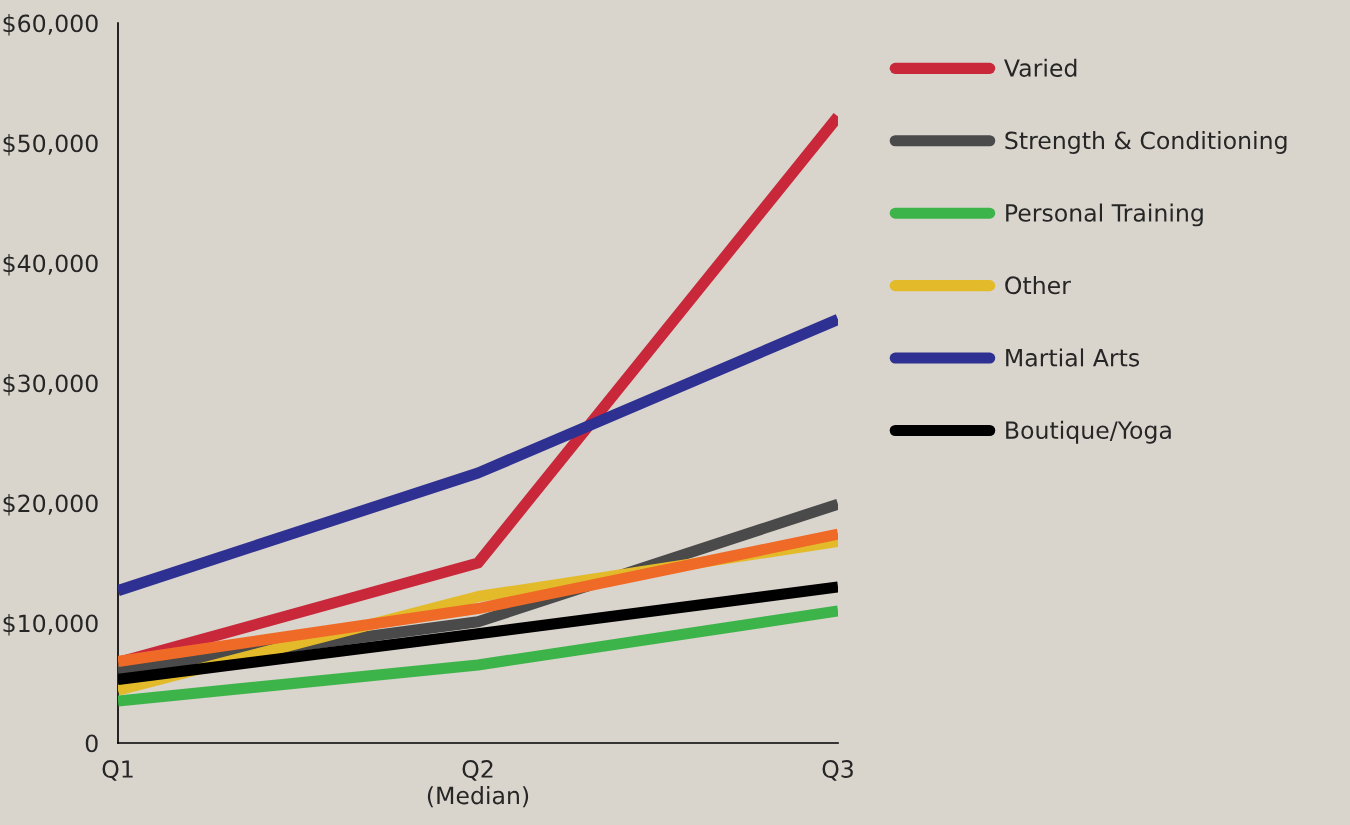 Image resolution: width=1350 pixels, height=825 pixels. I want to click on y-tick-label: 0, so click(91, 743).